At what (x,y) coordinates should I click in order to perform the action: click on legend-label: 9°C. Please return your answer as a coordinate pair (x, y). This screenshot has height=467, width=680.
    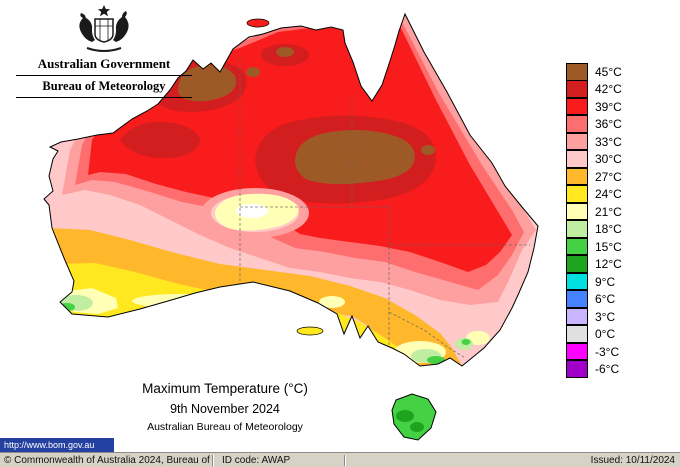
    Looking at the image, I should click on (605, 281).